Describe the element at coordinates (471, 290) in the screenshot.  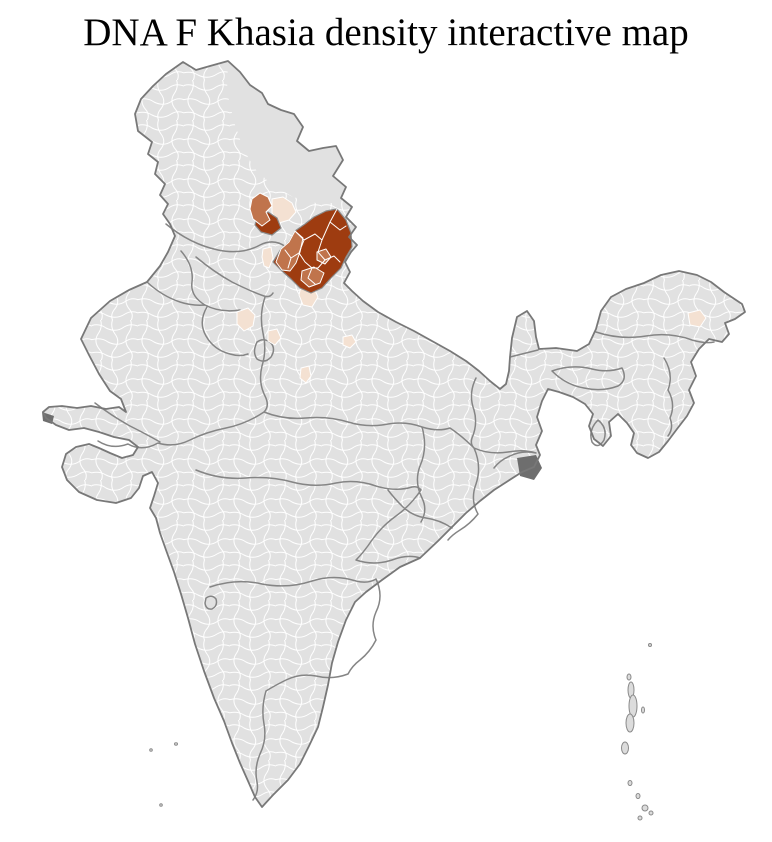
I see `low-density-districts` at that location.